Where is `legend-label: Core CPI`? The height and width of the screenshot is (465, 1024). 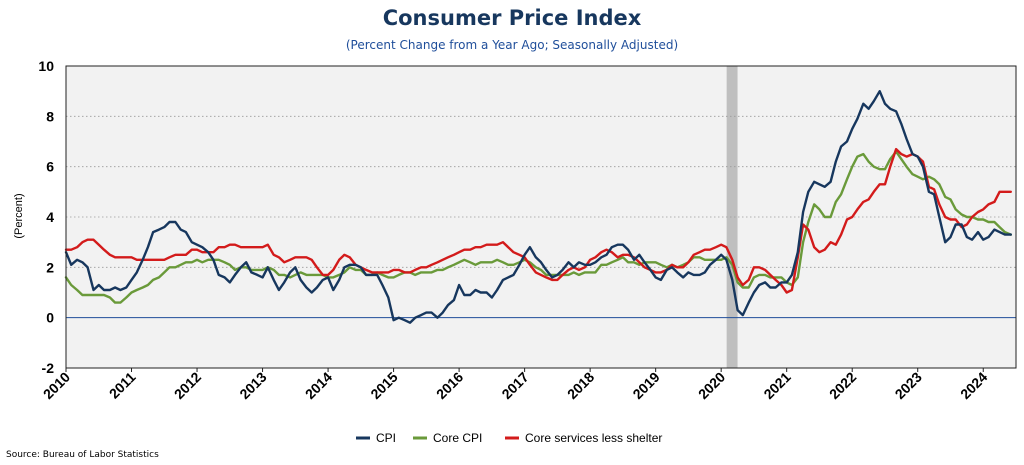 legend-label: Core CPI is located at coordinates (457, 438).